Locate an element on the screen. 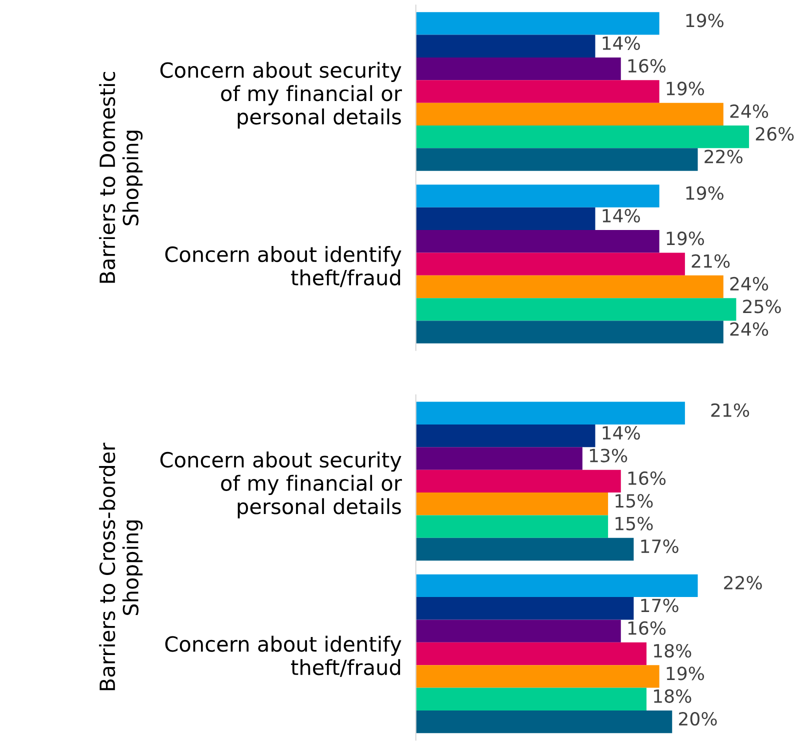 This screenshot has height=743, width=809. data-label: 25% is located at coordinates (762, 307).